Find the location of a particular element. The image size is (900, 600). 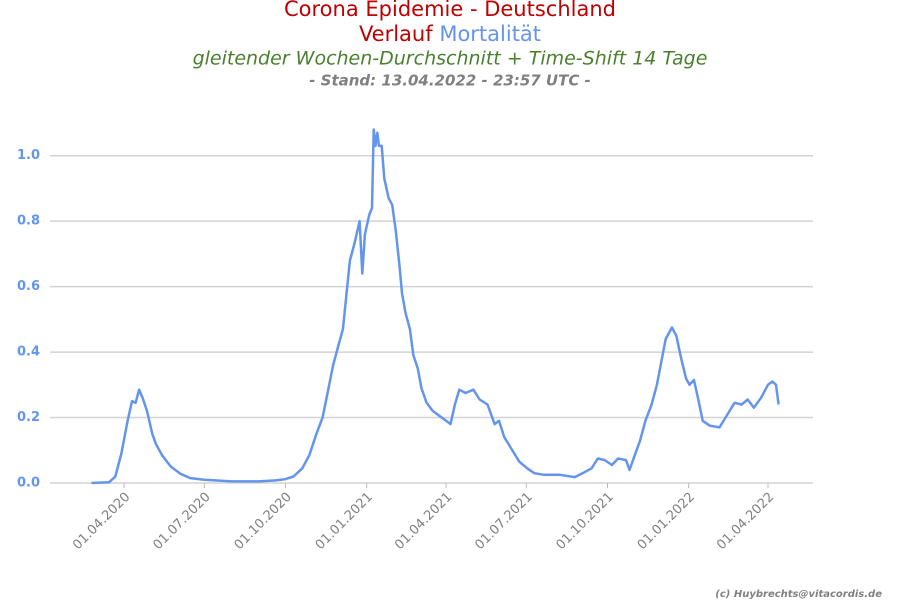

title-prefix: Verlauf is located at coordinates (396, 34).